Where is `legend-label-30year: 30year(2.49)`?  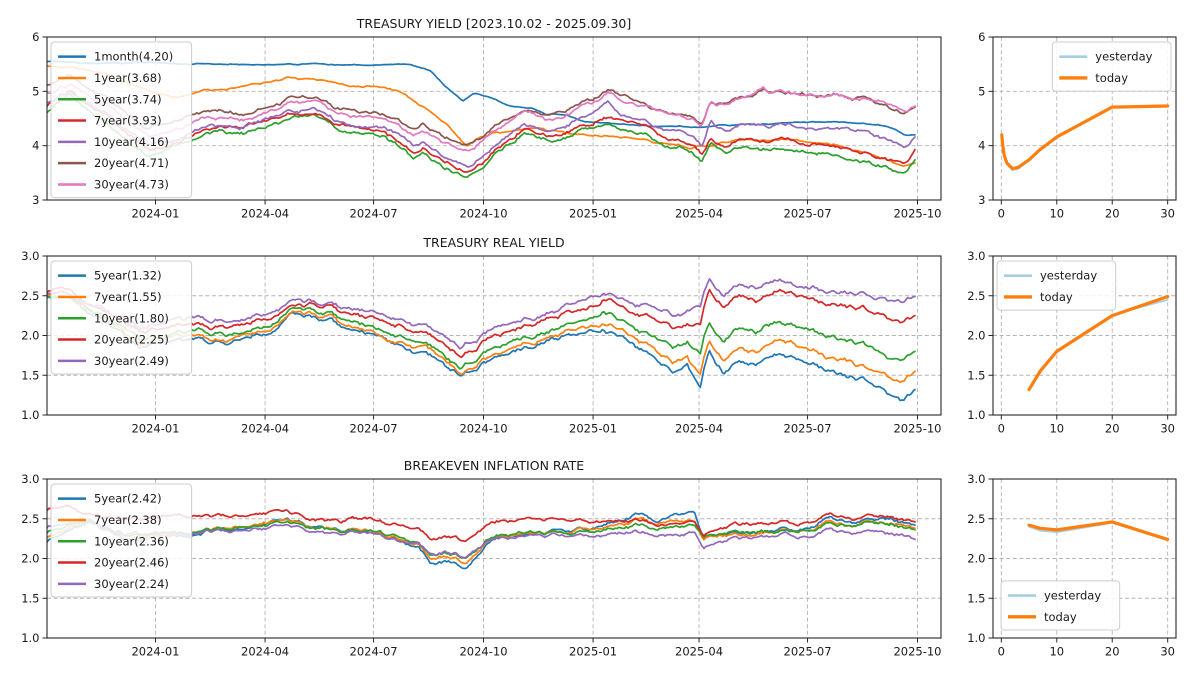 legend-label-30year: 30year(2.49) is located at coordinates (131, 361).